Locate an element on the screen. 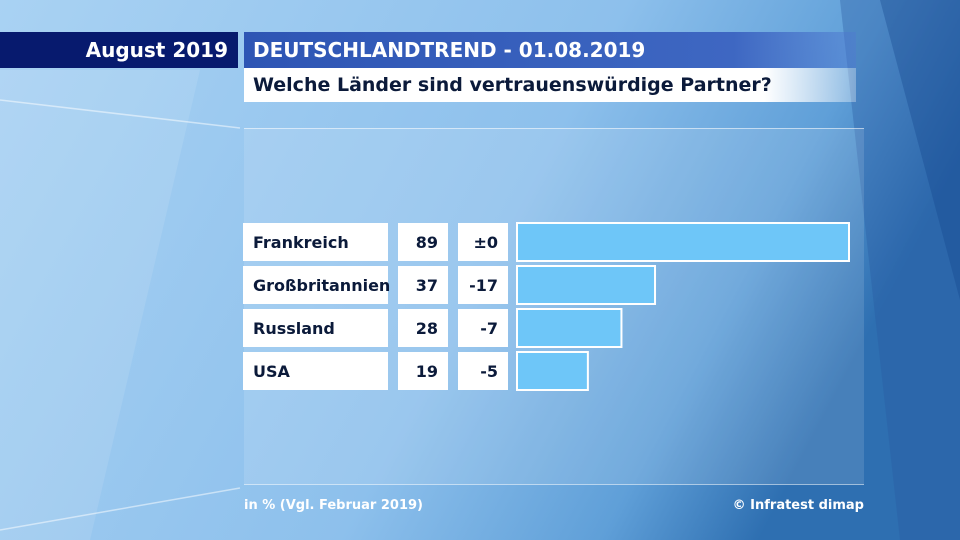 The image size is (960, 540). bar-gro-britannien is located at coordinates (586, 285).